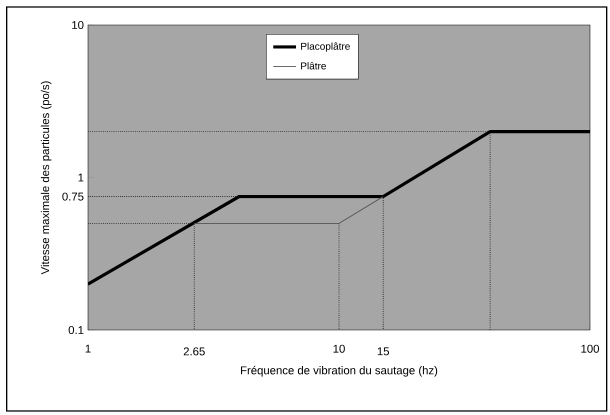 This screenshot has height=415, width=610. What do you see at coordinates (78, 25) in the screenshot?
I see `y-tick-label: 10` at bounding box center [78, 25].